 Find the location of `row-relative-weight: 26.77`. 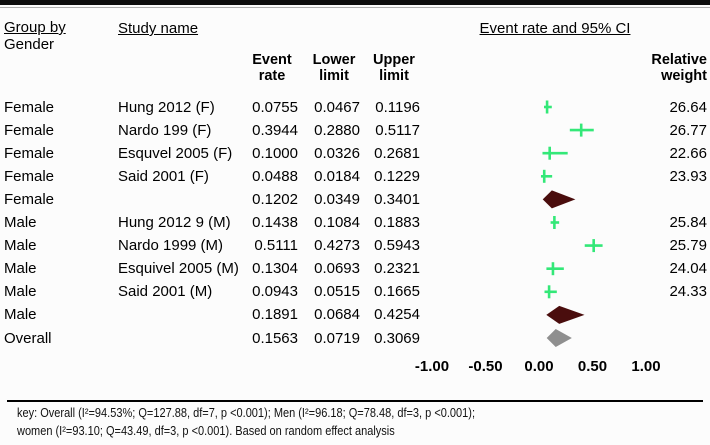

row-relative-weight: 26.77 is located at coordinates (688, 130).